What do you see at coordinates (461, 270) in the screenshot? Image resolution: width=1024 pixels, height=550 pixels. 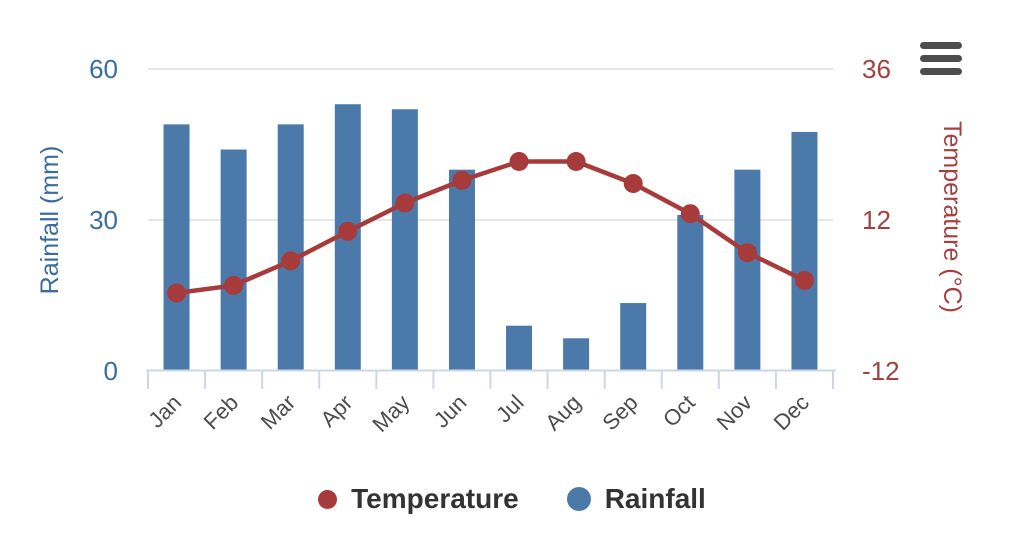 I see `rainfall-bar-Jun` at bounding box center [461, 270].